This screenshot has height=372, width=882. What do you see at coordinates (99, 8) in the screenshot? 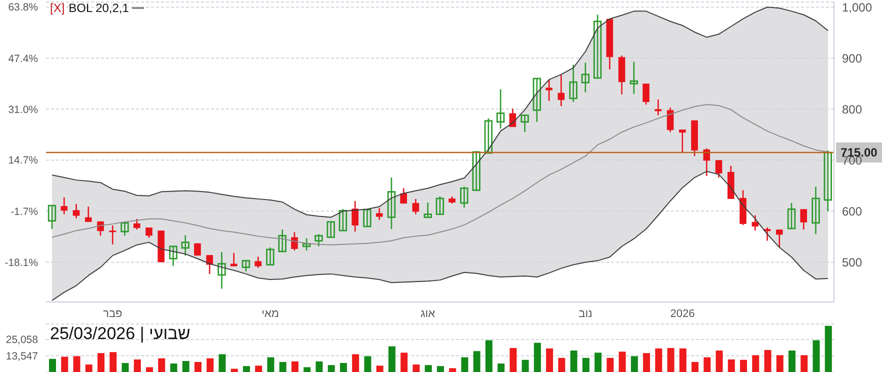
I see `legend-label: BOL 20,2,1` at bounding box center [99, 8].